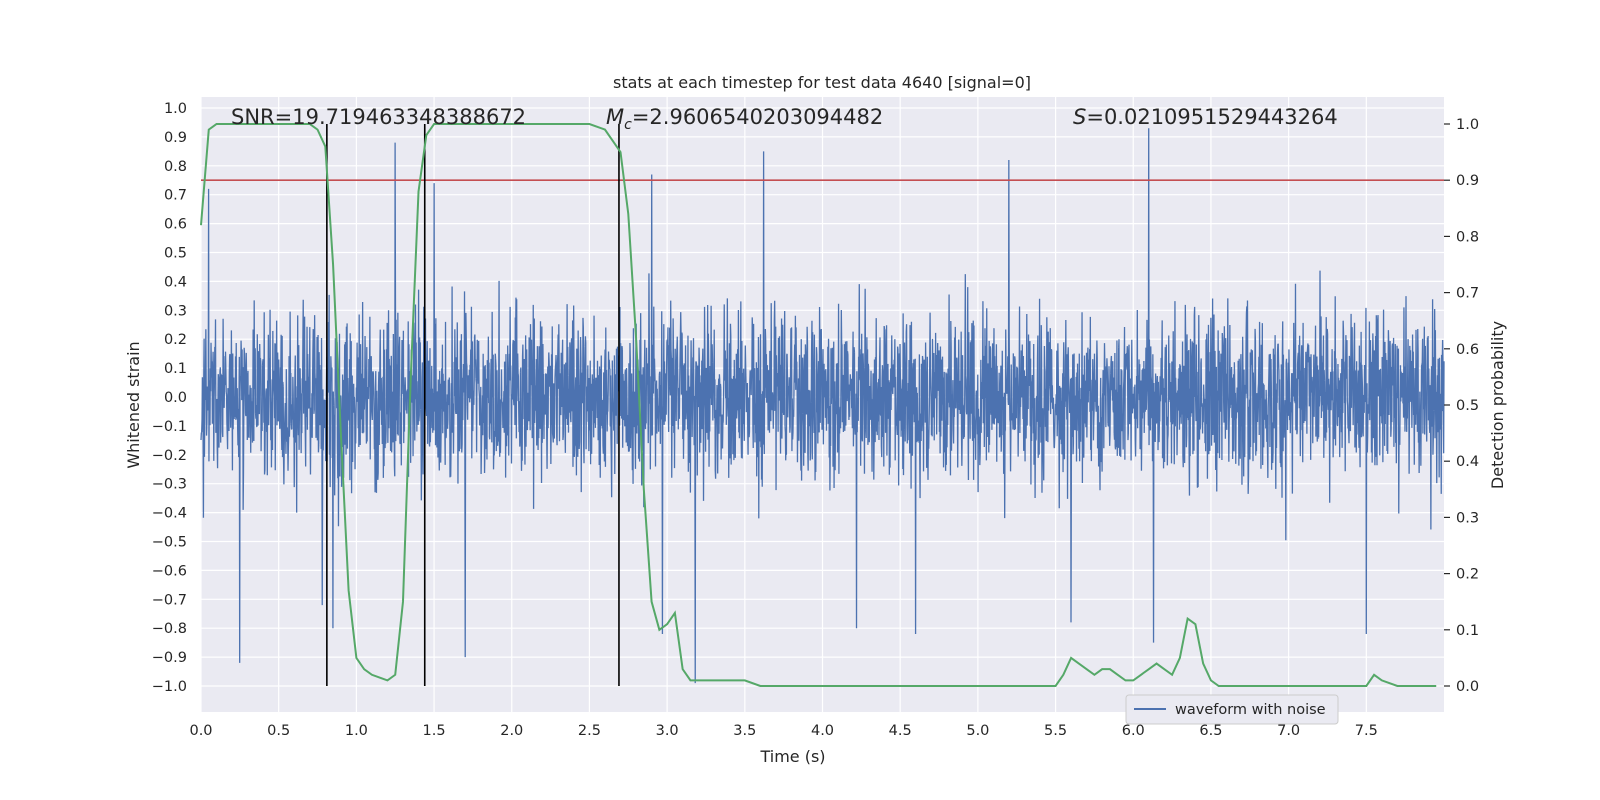 Image resolution: width=1600 pixels, height=800 pixels. What do you see at coordinates (175, 369) in the screenshot?
I see `y-left-tick-label: 0.1` at bounding box center [175, 369].